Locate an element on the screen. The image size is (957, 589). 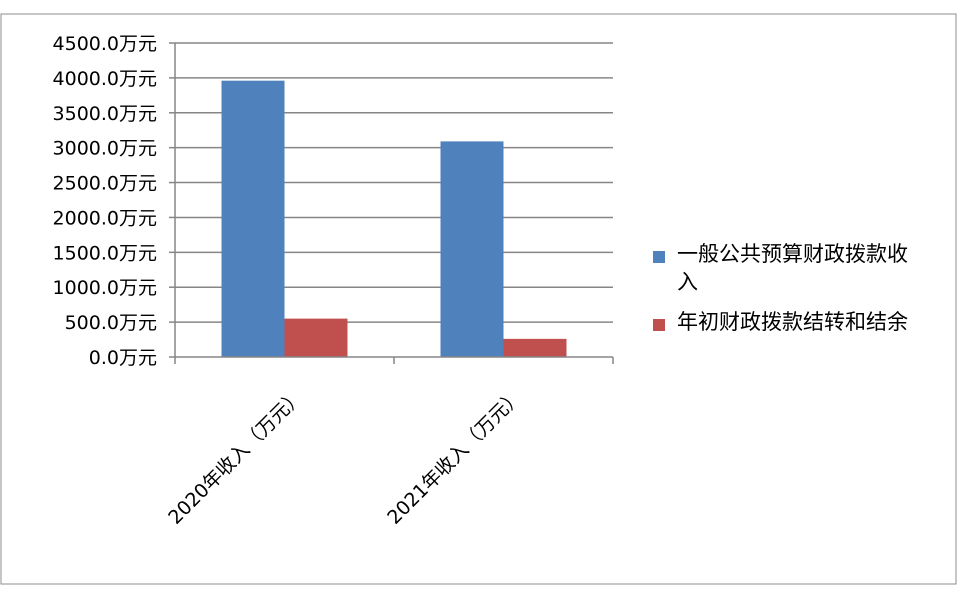
y-tick-label: 2000.0万元 is located at coordinates (105, 218).